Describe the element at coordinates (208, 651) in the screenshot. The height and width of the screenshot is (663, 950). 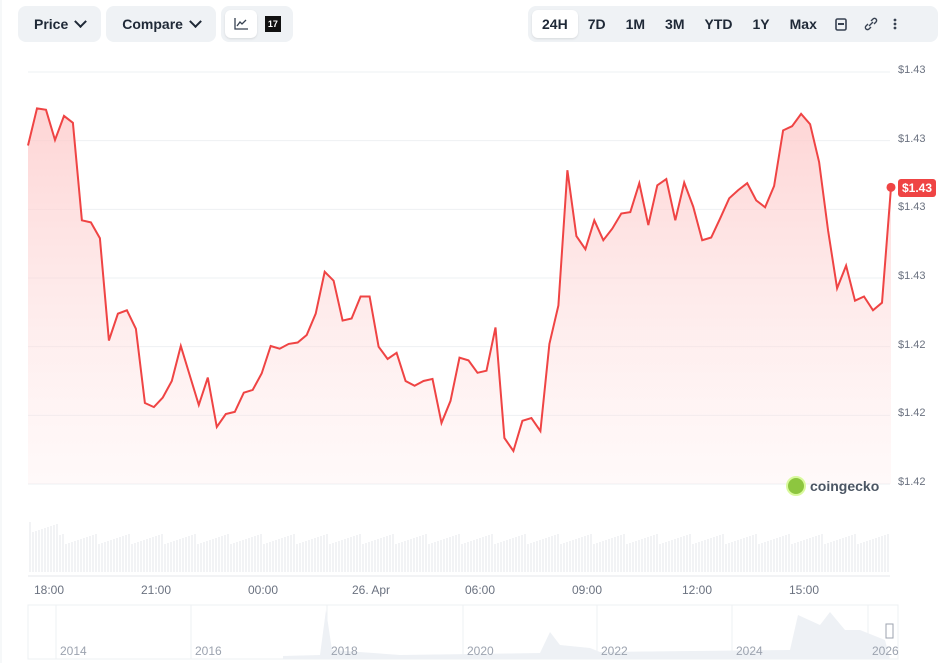
I see `navigator-year-label: 2016` at that location.